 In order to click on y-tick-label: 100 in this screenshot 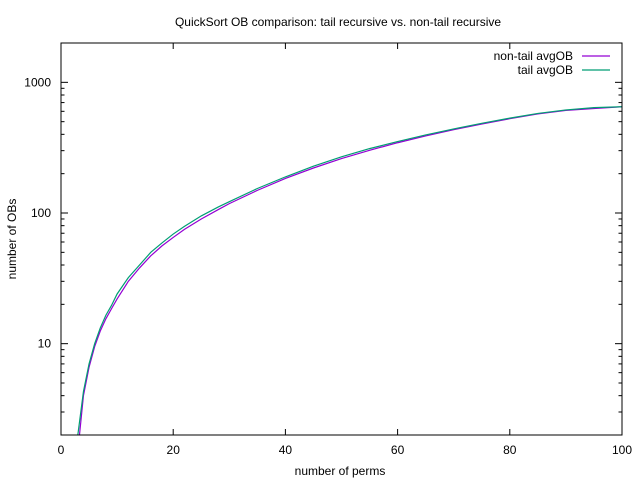, I will do `click(41, 213)`.